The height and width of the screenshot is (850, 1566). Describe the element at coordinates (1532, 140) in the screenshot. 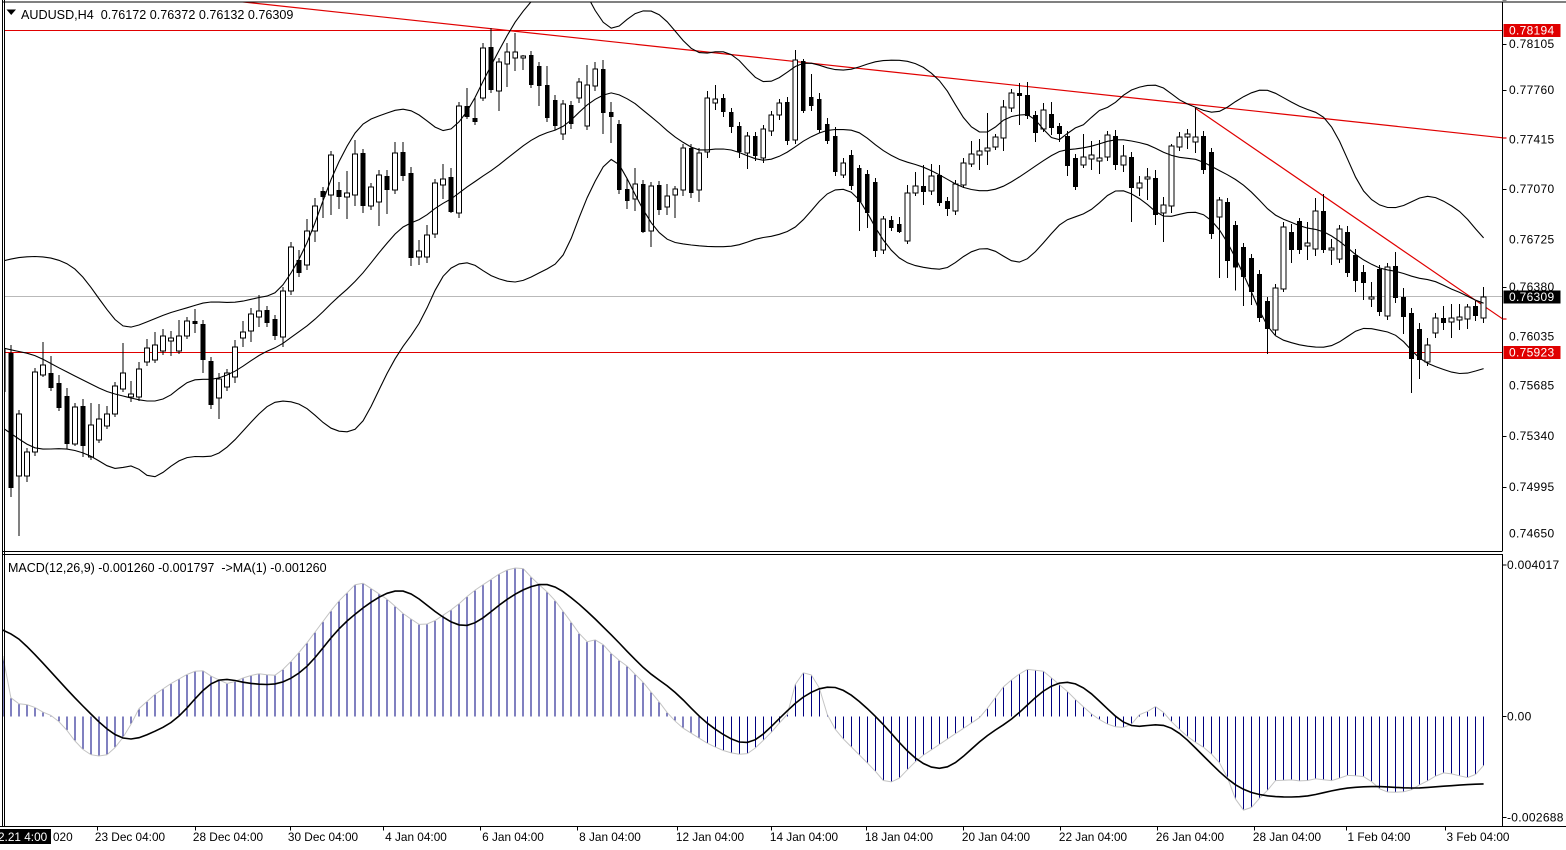

I see `svg-text: 0.77415` at that location.